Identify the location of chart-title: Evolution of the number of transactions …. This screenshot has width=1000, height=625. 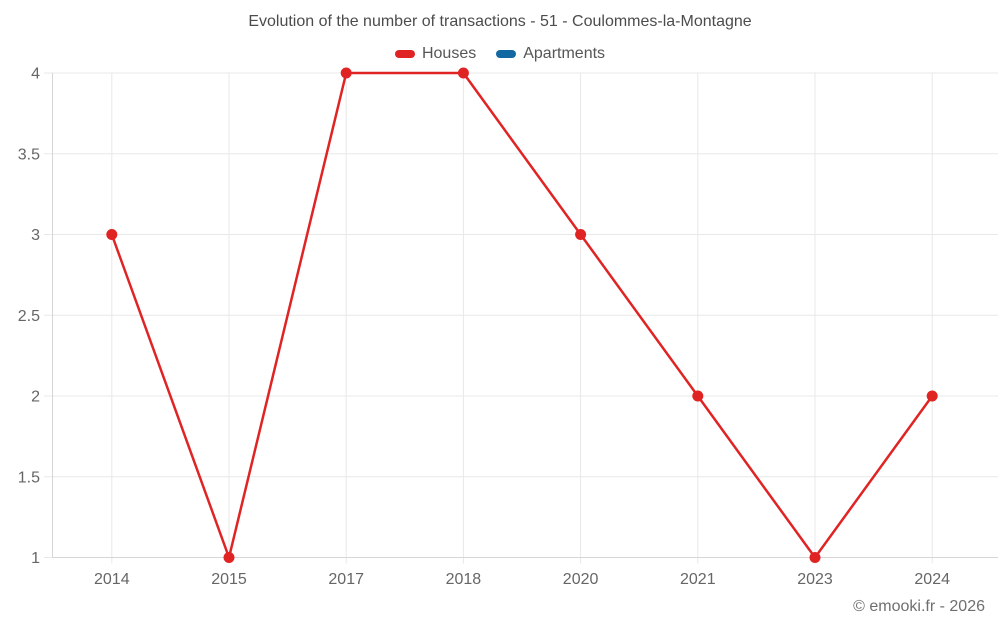
(500, 21).